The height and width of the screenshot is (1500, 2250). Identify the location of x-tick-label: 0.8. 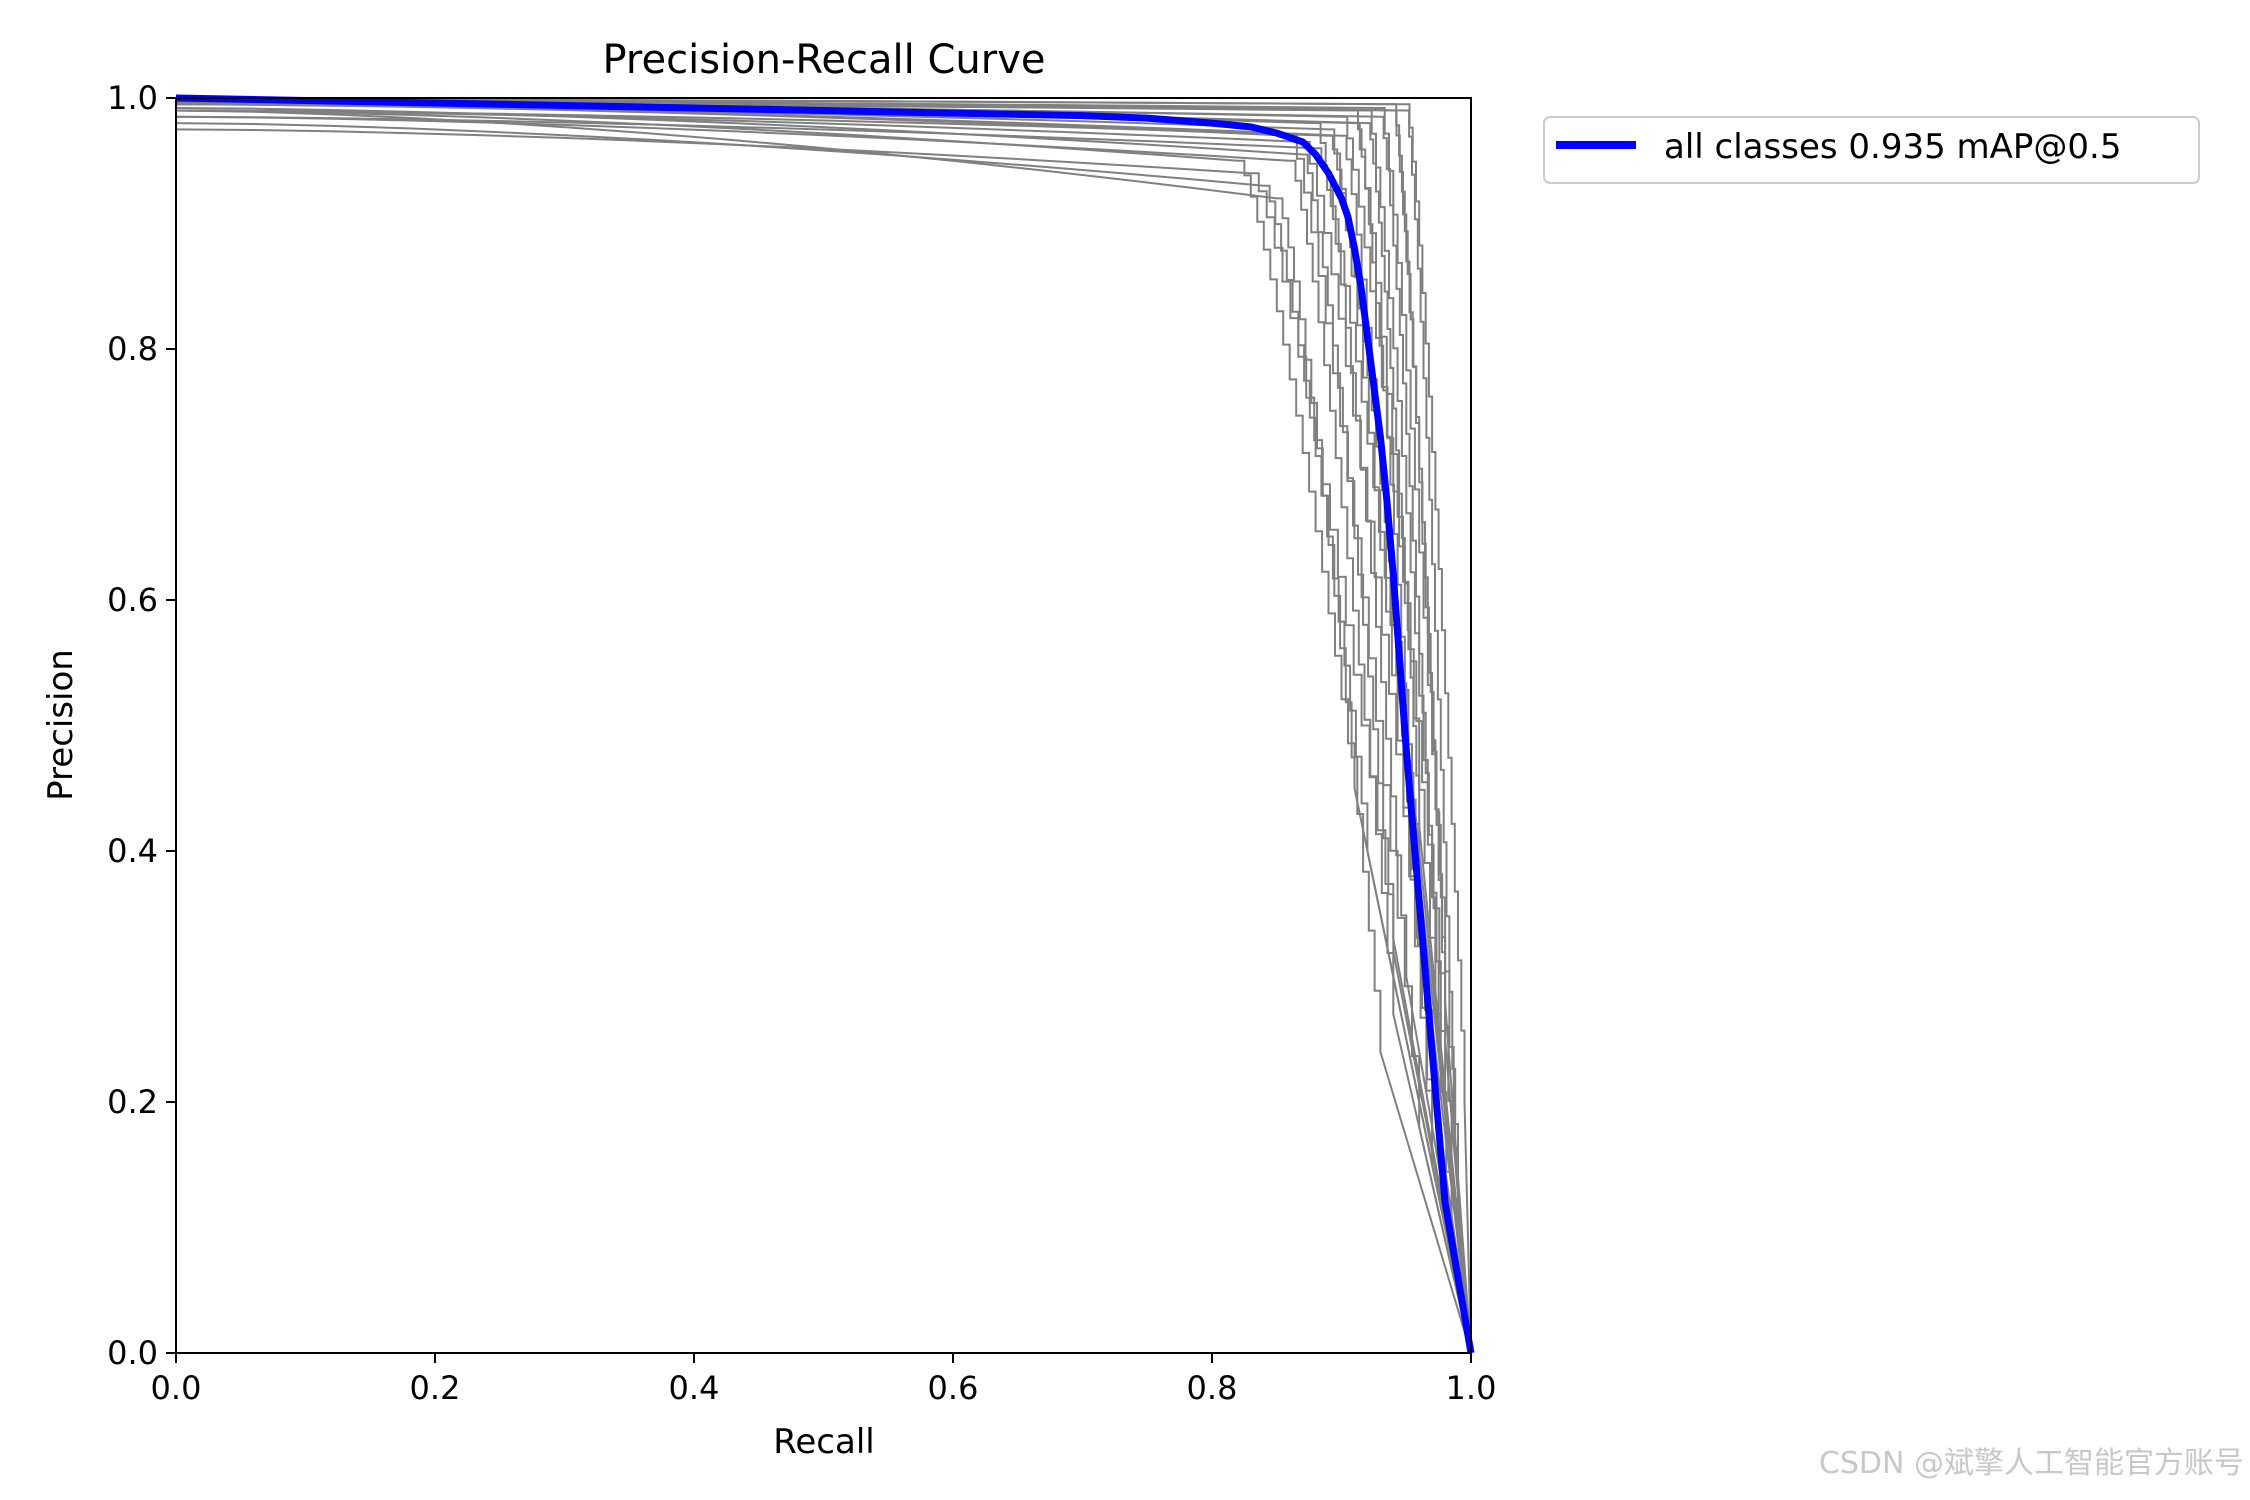
(1212, 1388).